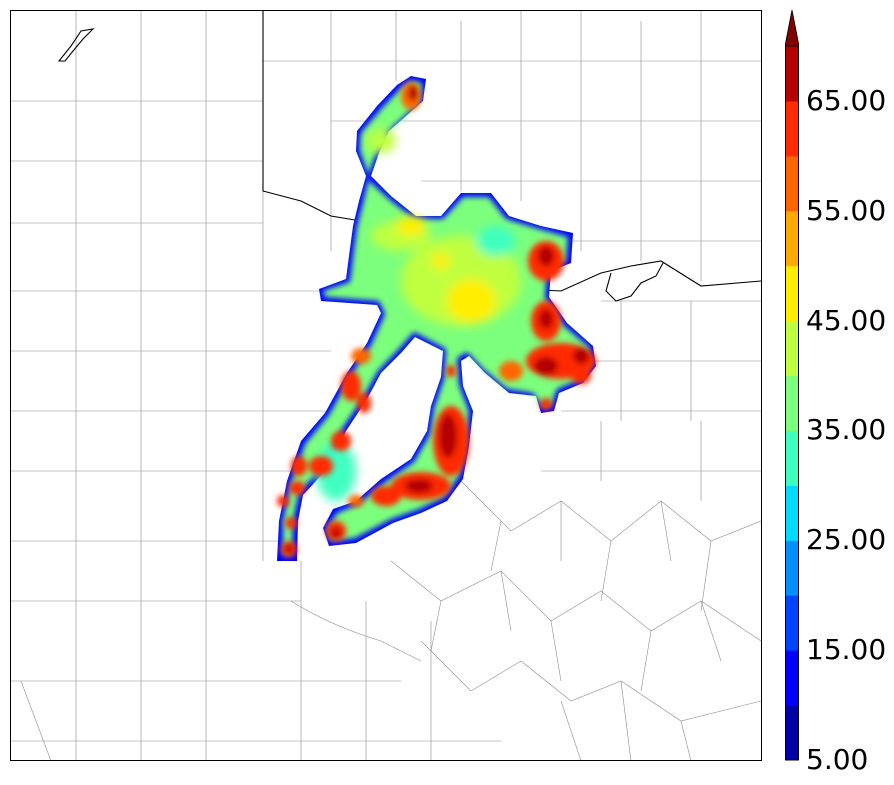  Describe the element at coordinates (846, 650) in the screenshot. I see `colorbar-tick-label: 15.00` at that location.